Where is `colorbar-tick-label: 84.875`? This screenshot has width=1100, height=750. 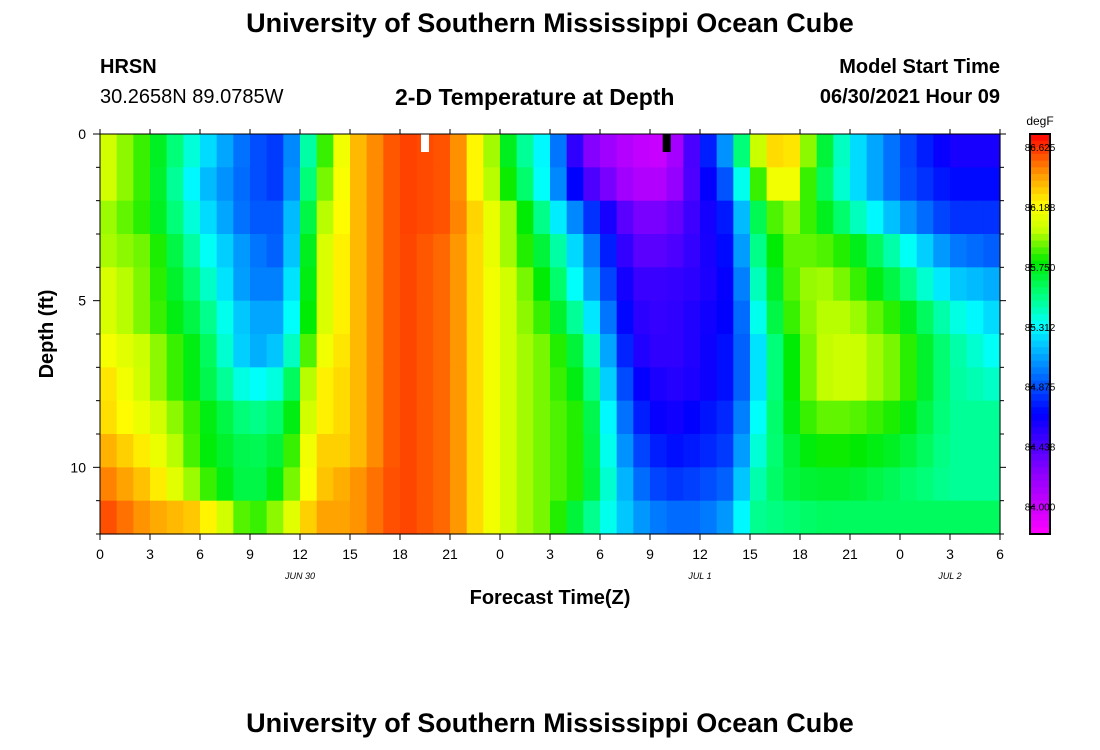
colorbar-tick-label: 84.875 is located at coordinates (1040, 388).